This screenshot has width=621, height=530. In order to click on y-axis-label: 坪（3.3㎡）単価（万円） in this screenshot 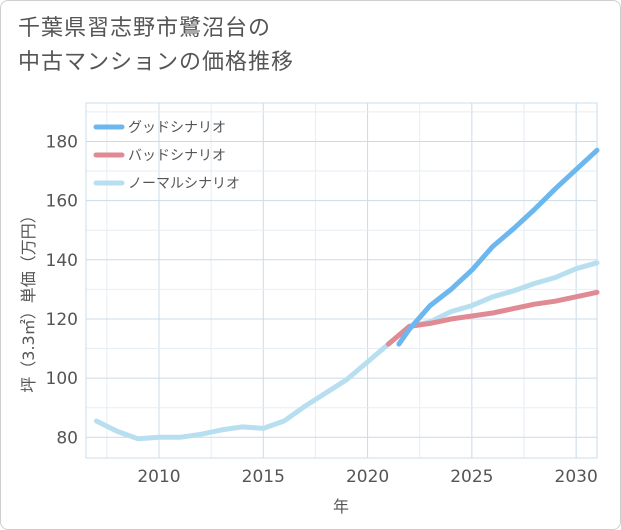, I will do `click(28, 299)`.